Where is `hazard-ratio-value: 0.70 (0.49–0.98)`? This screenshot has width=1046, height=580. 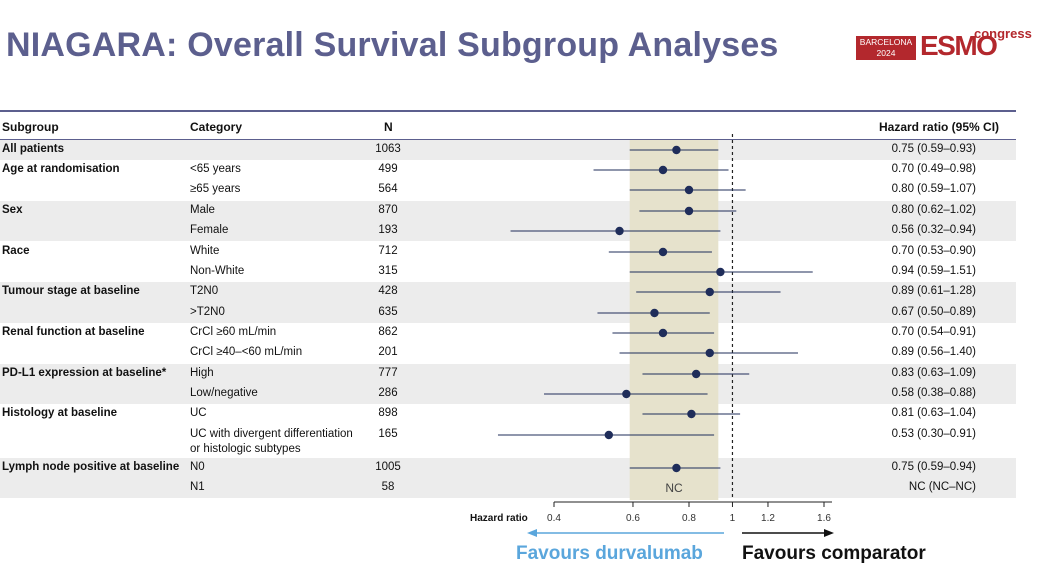 hazard-ratio-value: 0.70 (0.49–0.98) is located at coordinates (933, 169).